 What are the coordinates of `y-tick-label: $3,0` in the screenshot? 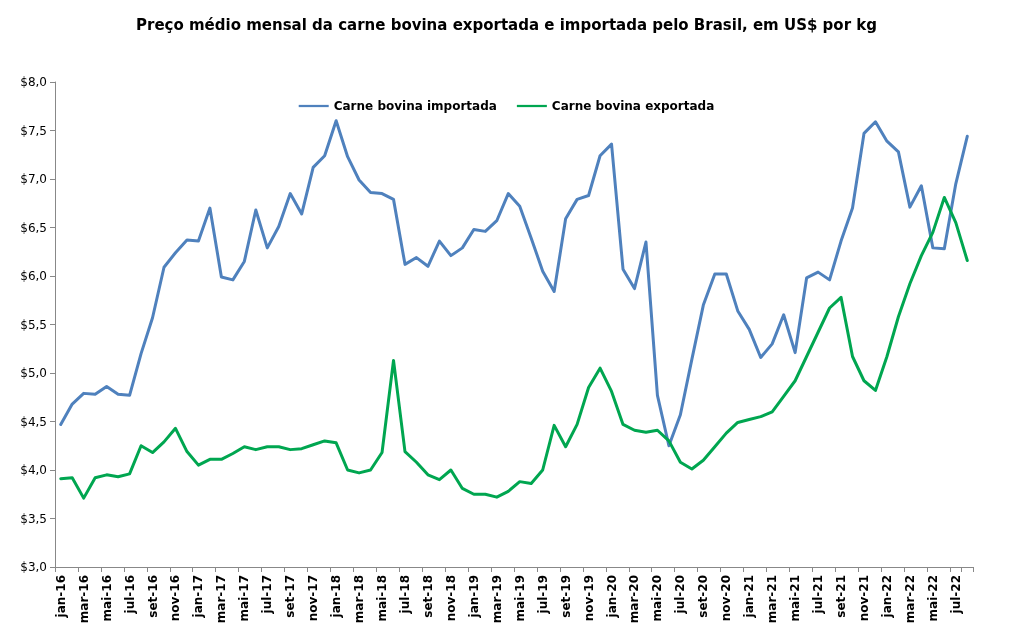 It's located at (33, 567).